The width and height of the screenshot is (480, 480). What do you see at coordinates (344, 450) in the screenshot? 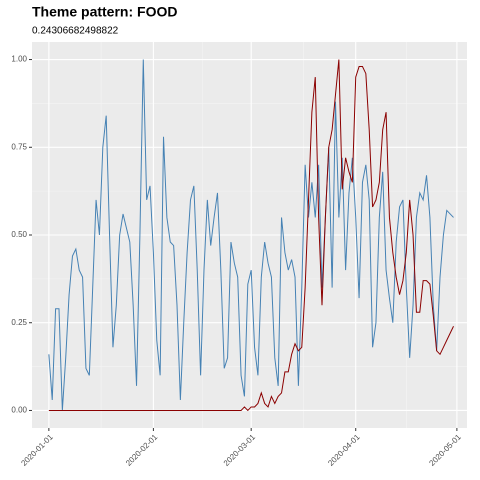
I see `x-tick-label: 2020-04-01` at bounding box center [344, 450].